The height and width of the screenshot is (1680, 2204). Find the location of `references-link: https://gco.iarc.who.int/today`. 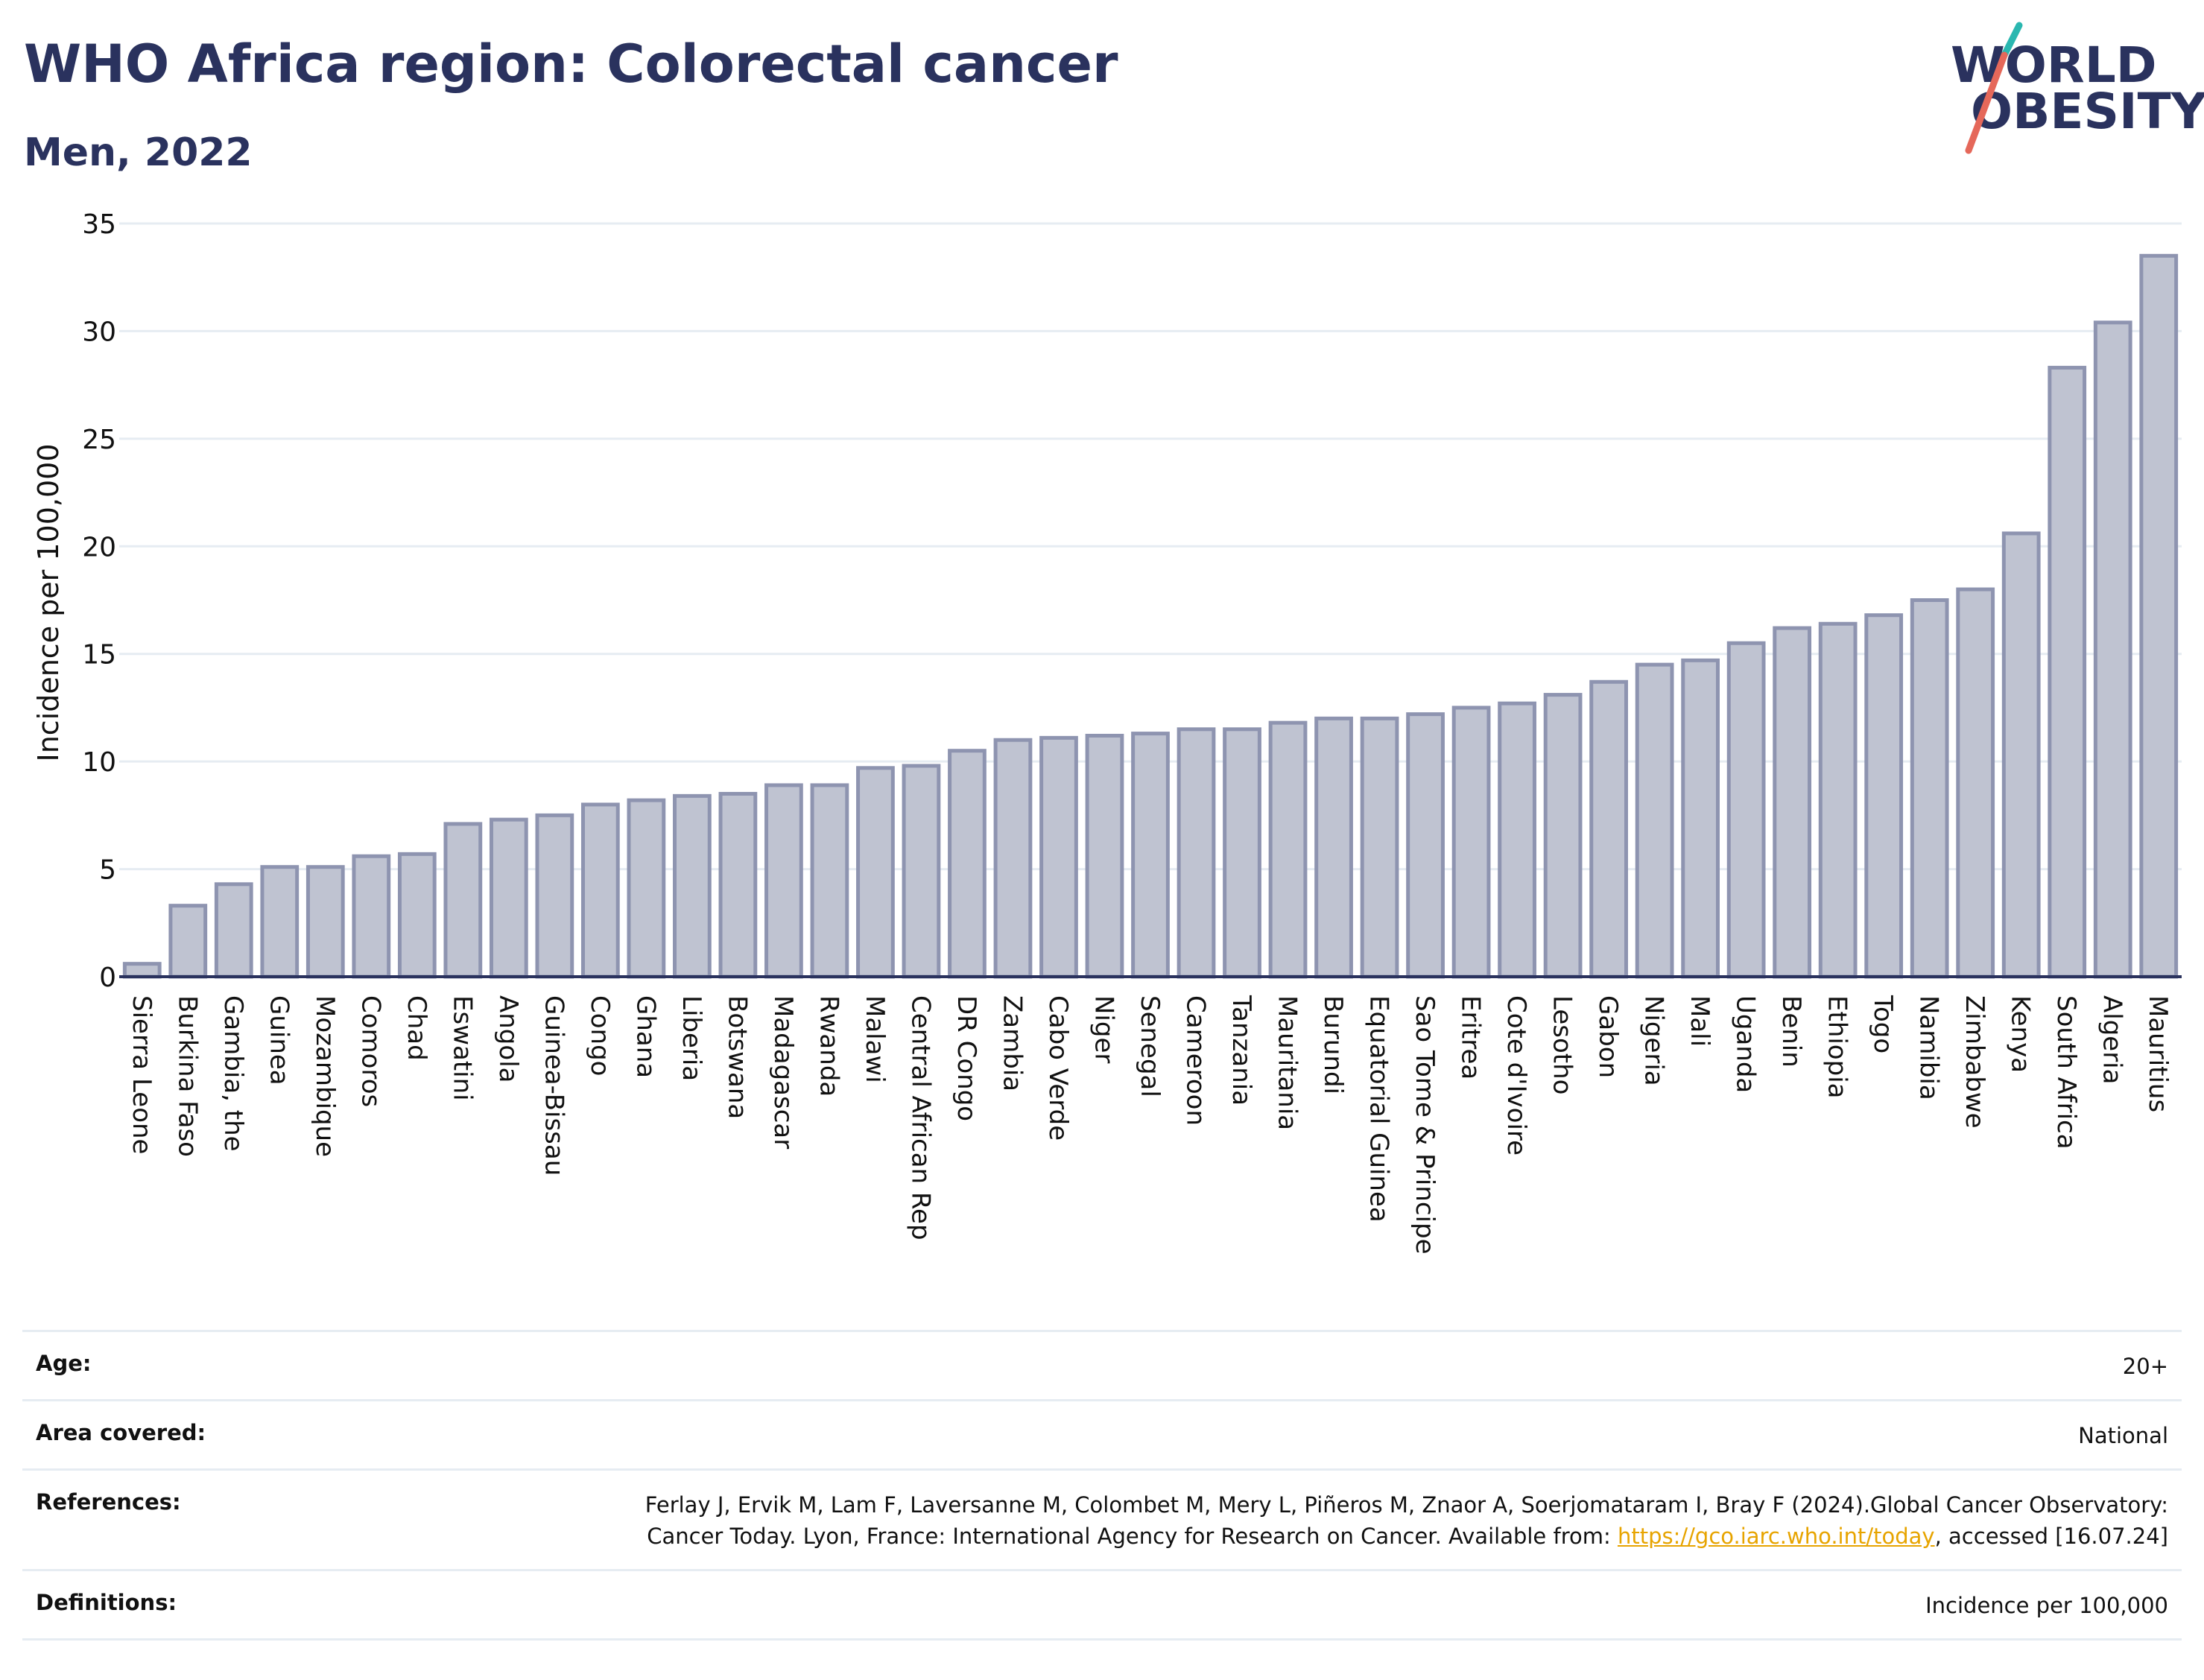

references-link: https://gco.iarc.who.int/today is located at coordinates (1776, 1536).